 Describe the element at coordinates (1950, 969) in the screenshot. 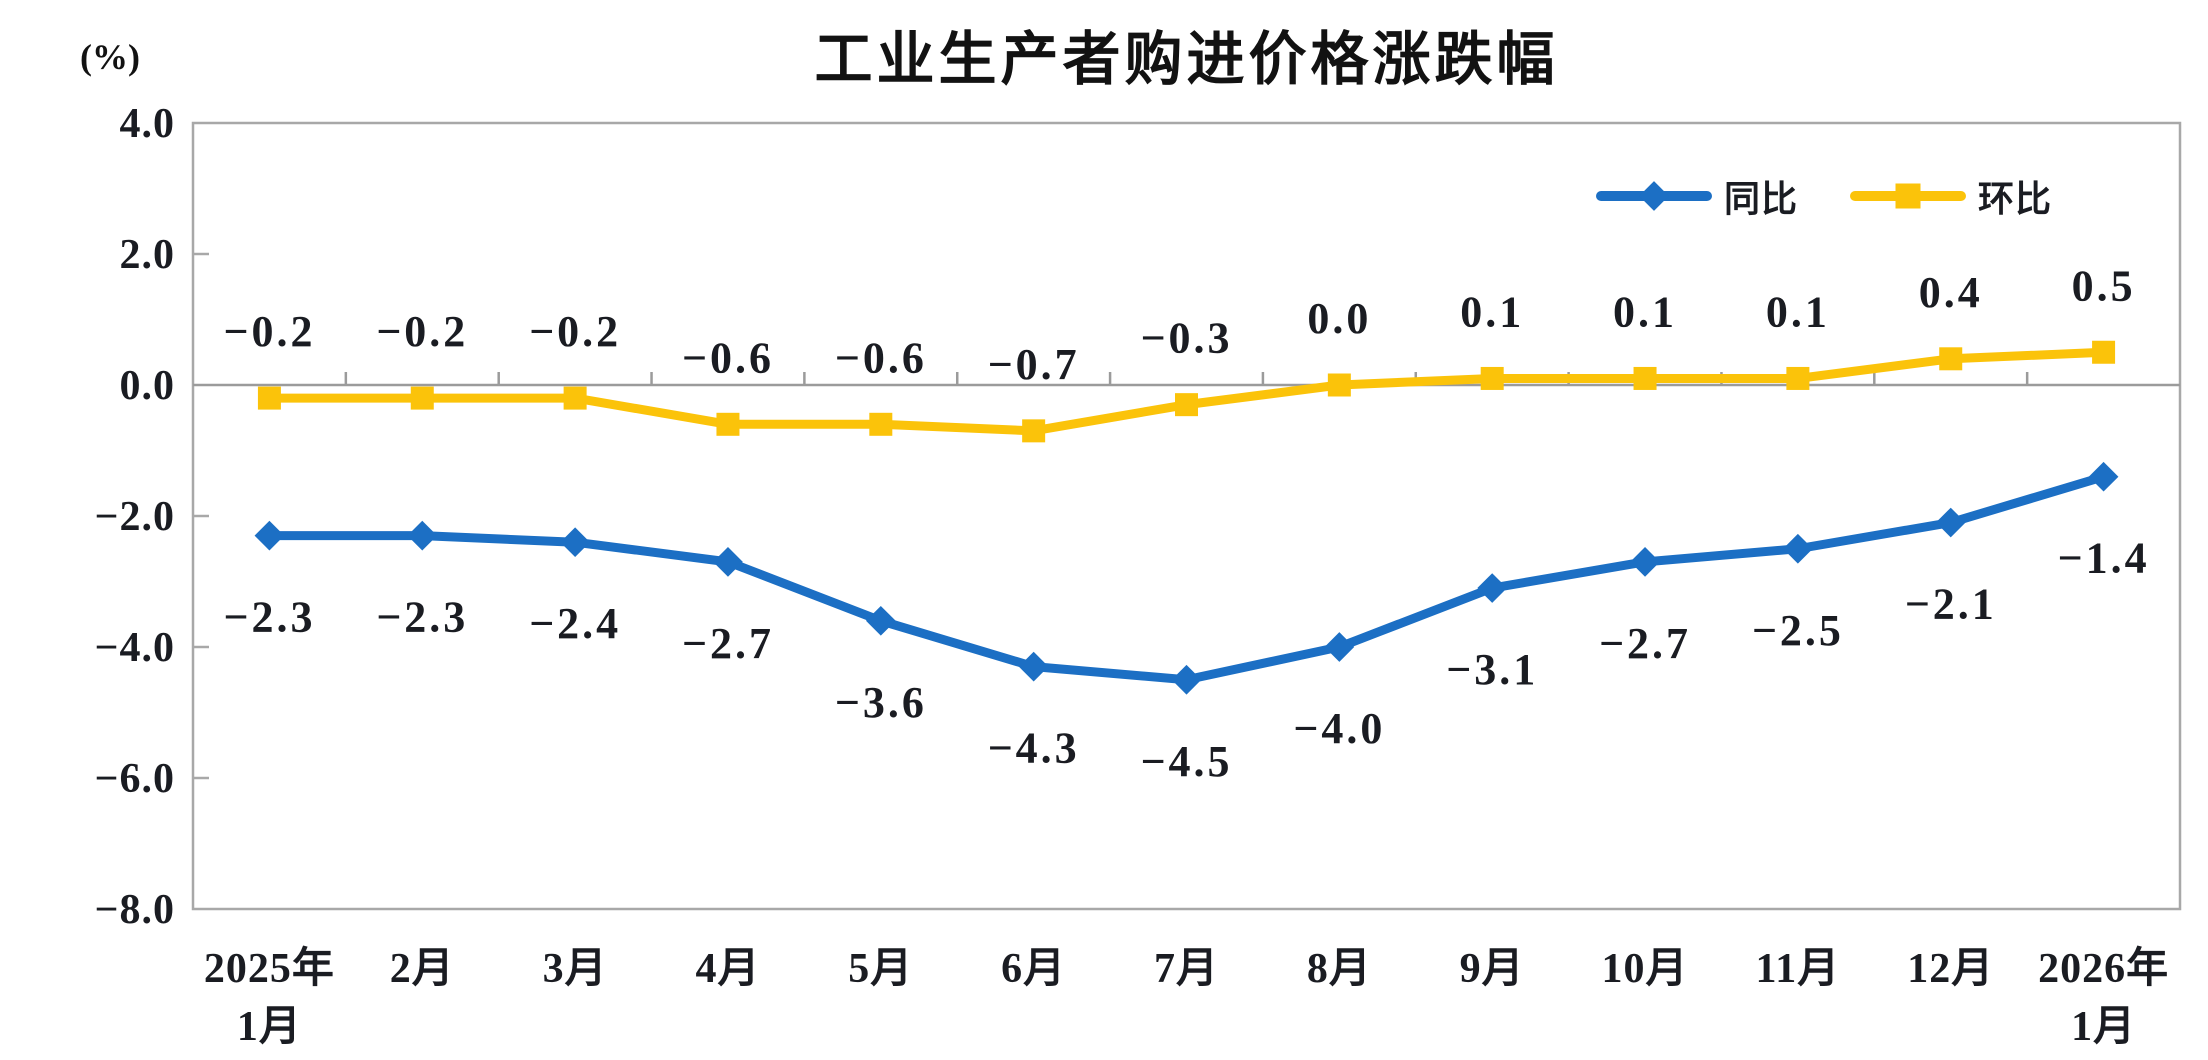

I see `x-axis-label: 12月` at that location.